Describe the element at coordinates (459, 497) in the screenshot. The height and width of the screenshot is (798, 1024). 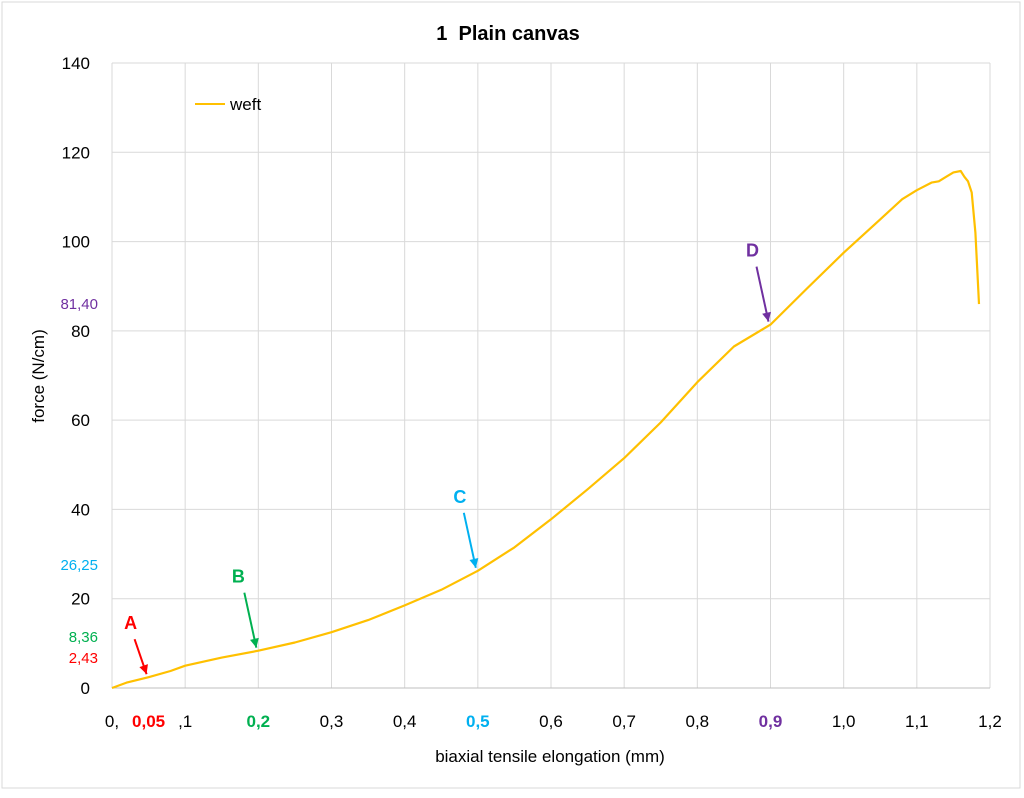
I see `marker-letter-c: C` at that location.